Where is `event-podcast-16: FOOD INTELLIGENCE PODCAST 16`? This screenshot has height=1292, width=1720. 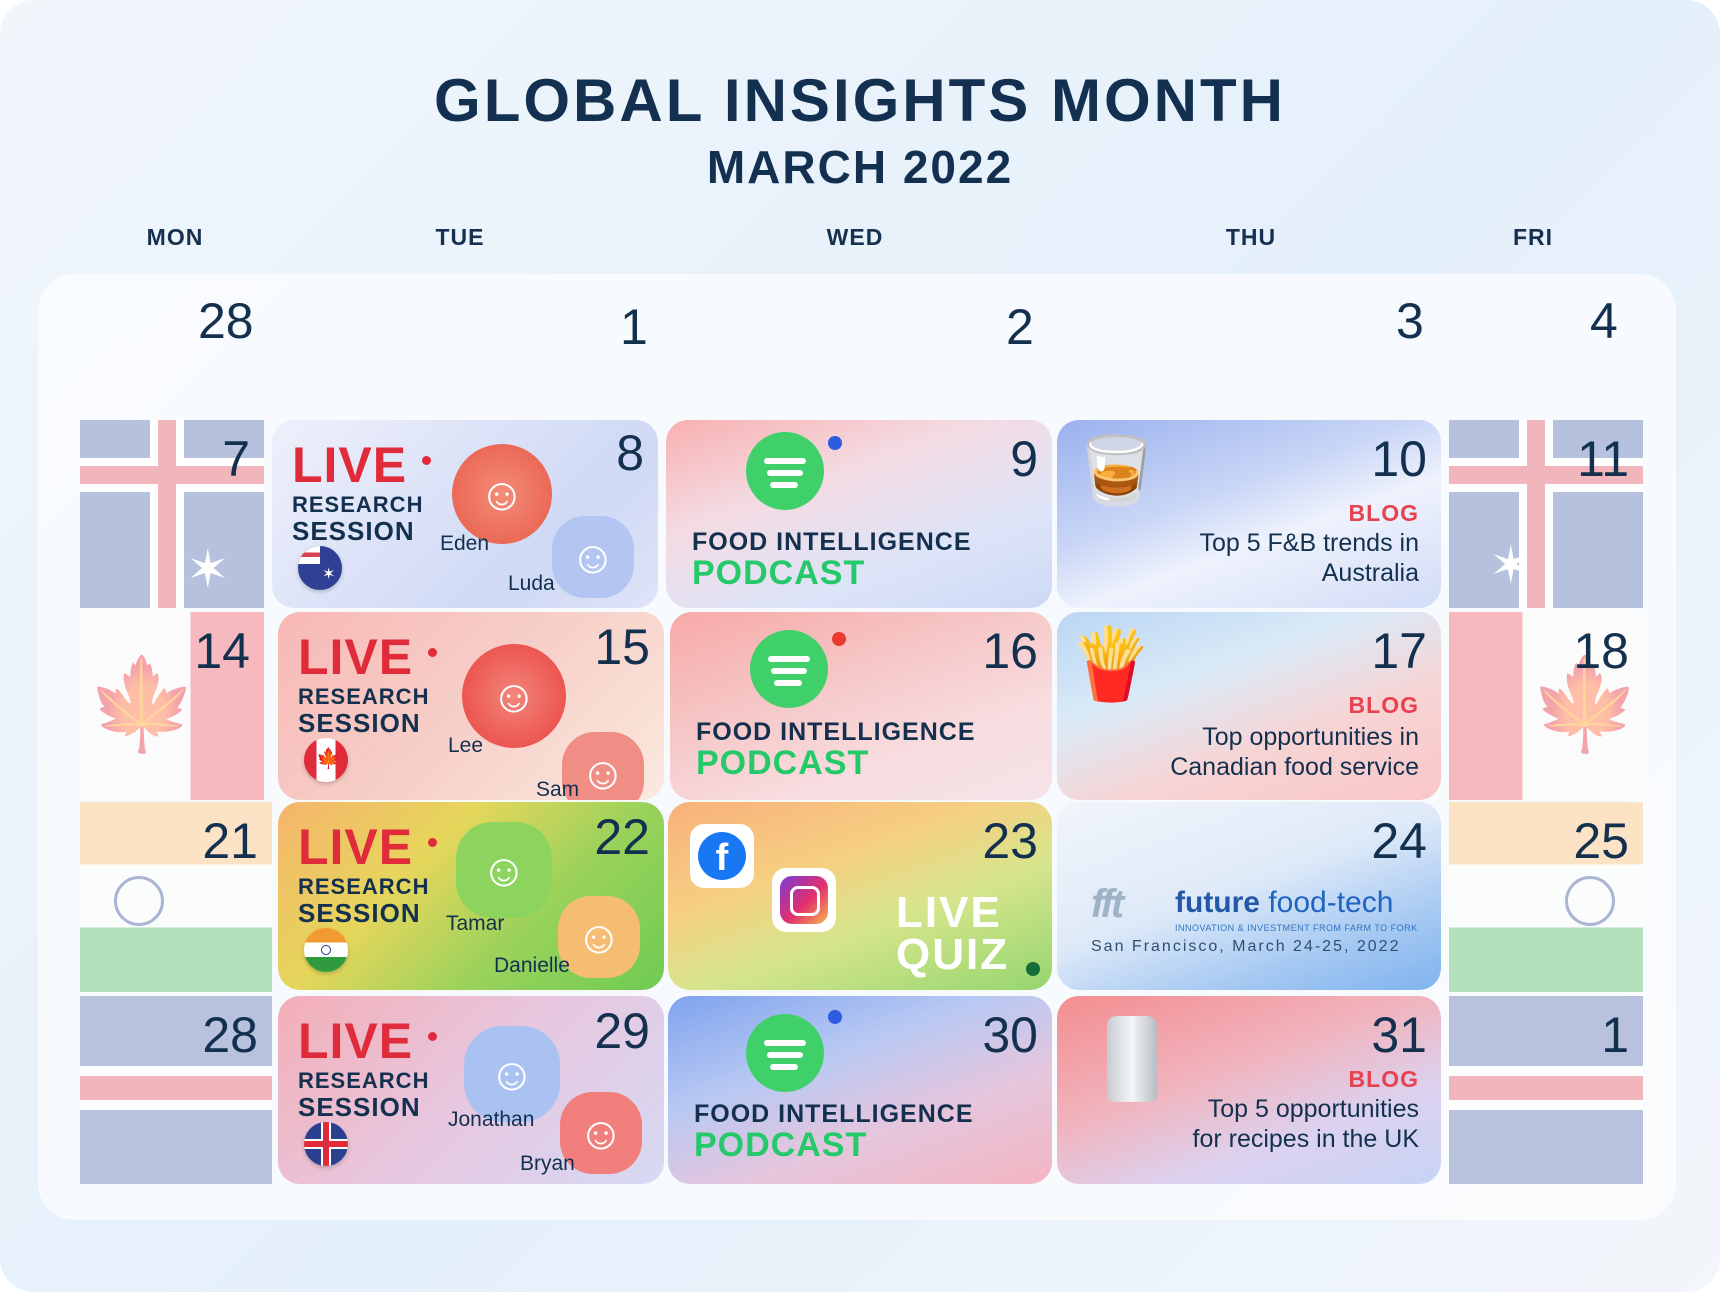
event-podcast-16: FOOD INTELLIGENCE PODCAST 16 is located at coordinates (861, 706).